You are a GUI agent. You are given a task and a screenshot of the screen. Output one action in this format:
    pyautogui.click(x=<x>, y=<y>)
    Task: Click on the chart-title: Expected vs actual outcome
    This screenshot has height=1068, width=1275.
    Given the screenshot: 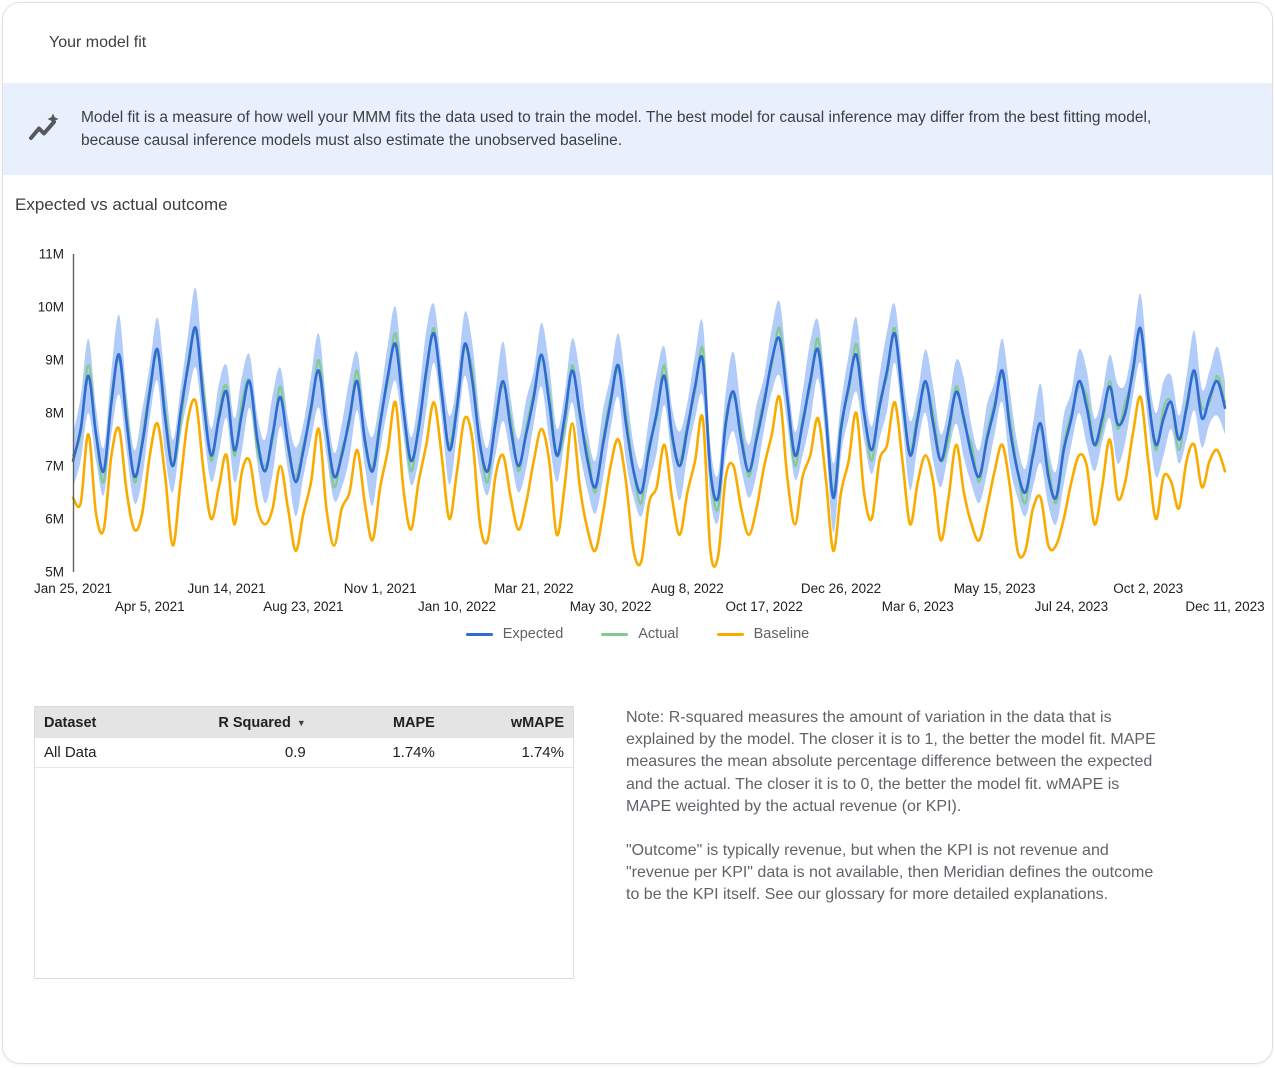 What is the action you would take?
    pyautogui.click(x=121, y=204)
    